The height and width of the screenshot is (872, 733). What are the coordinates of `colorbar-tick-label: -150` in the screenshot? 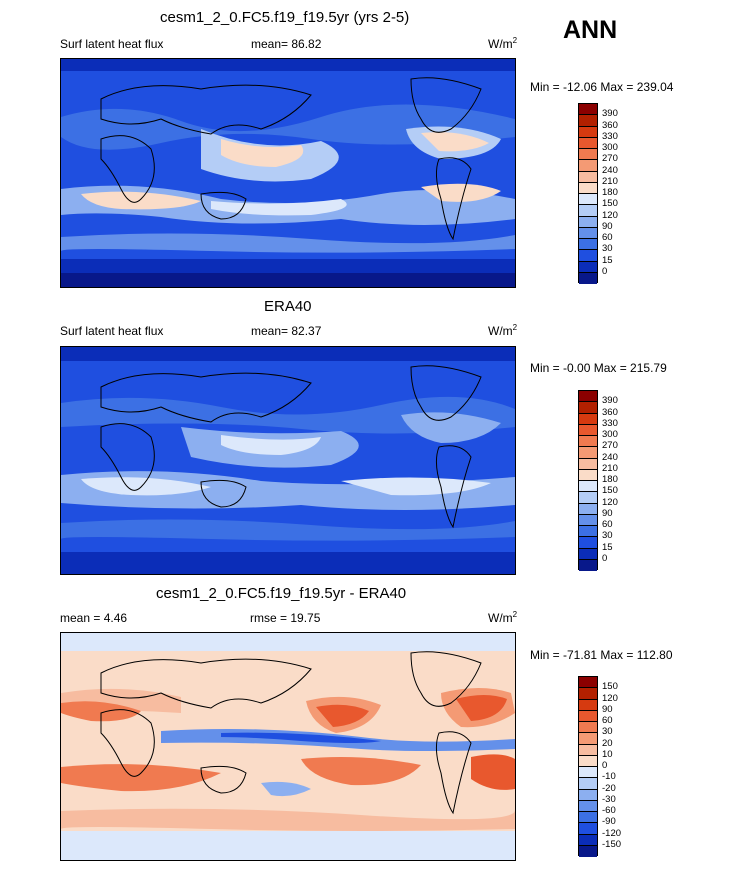 It's located at (612, 844).